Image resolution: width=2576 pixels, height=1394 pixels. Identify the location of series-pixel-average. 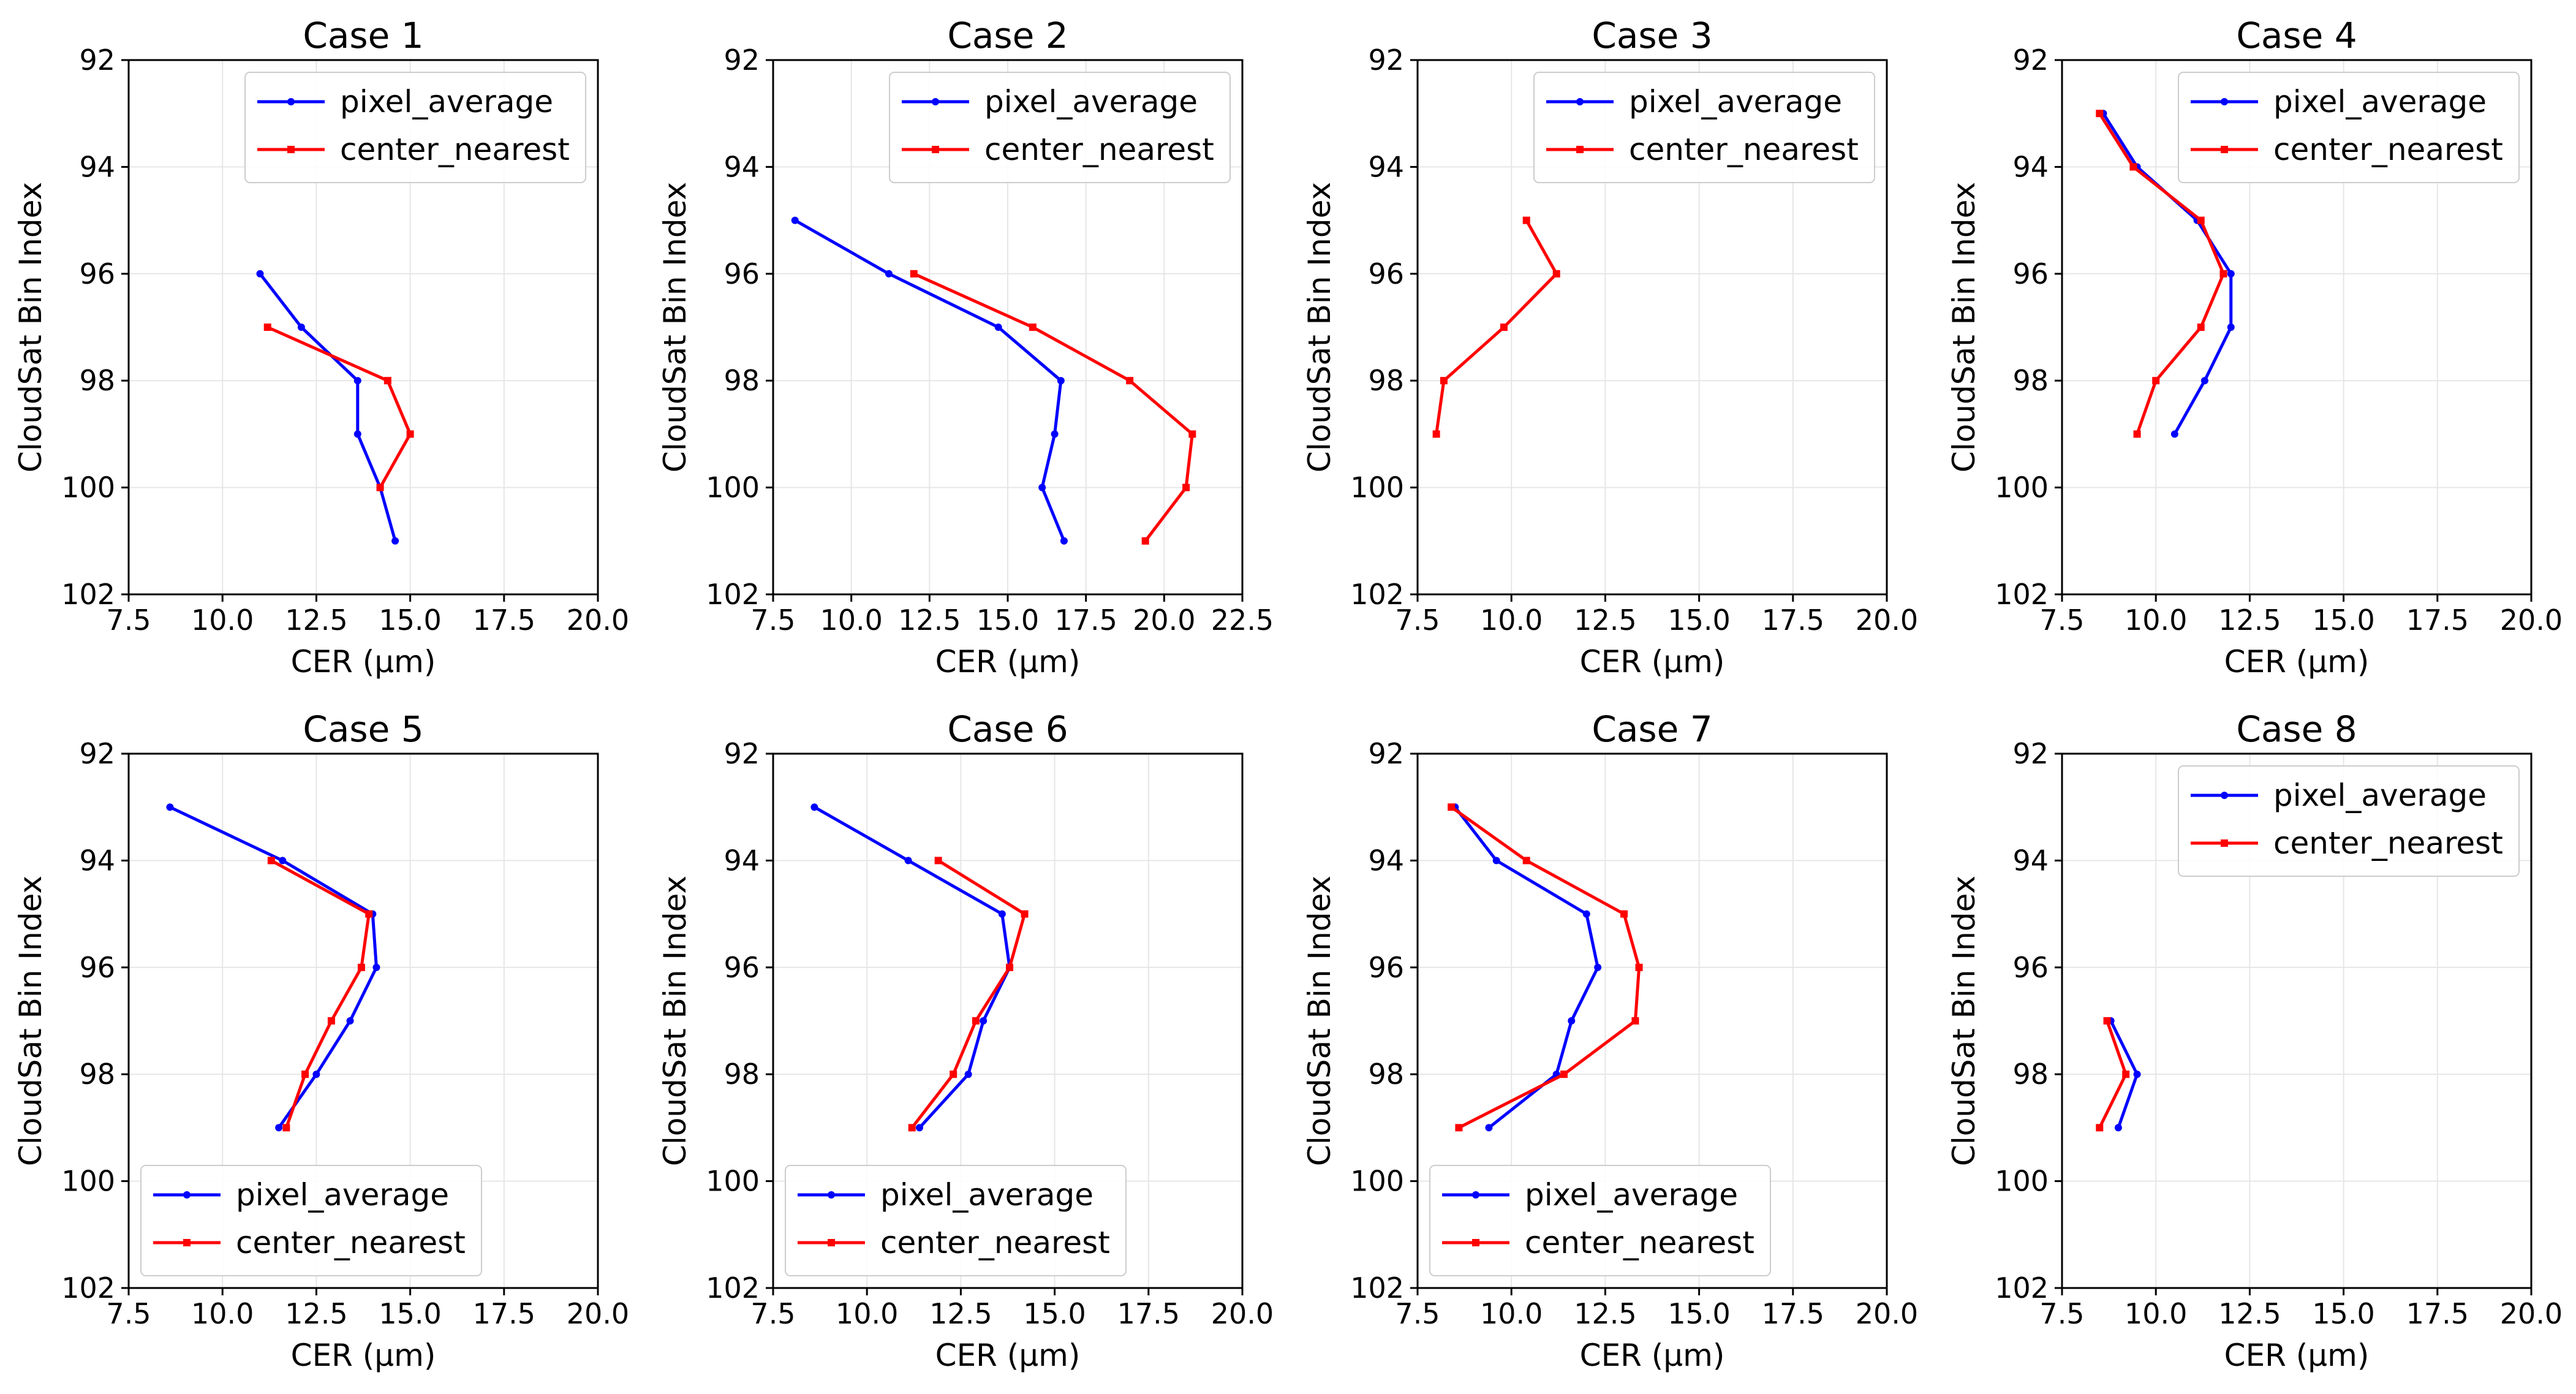
(2124, 1074).